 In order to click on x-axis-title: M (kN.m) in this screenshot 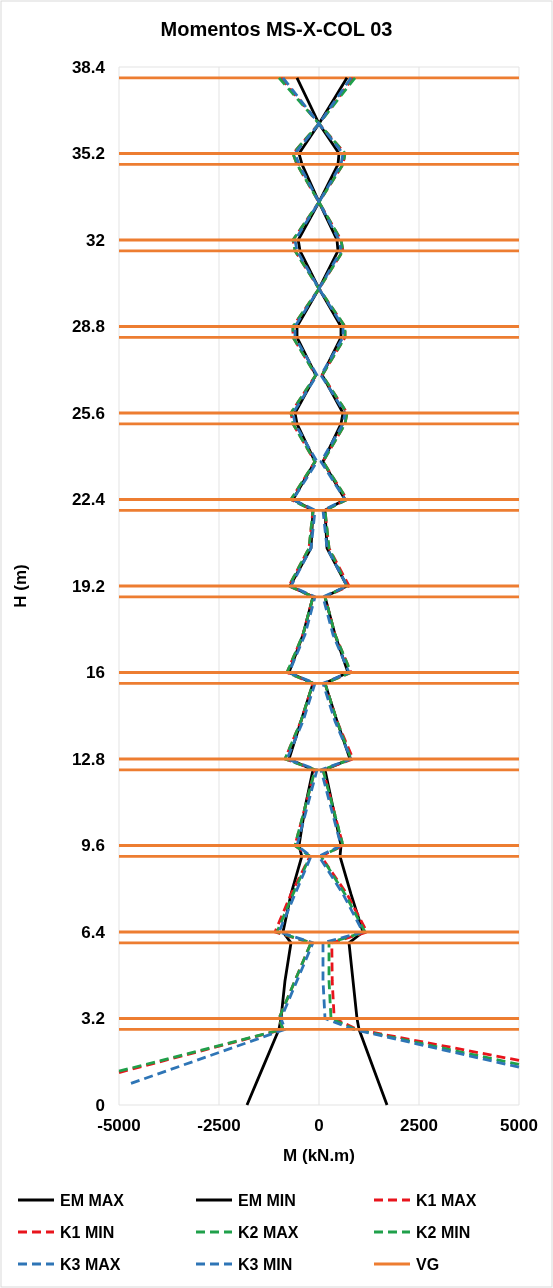, I will do `click(319, 1155)`.